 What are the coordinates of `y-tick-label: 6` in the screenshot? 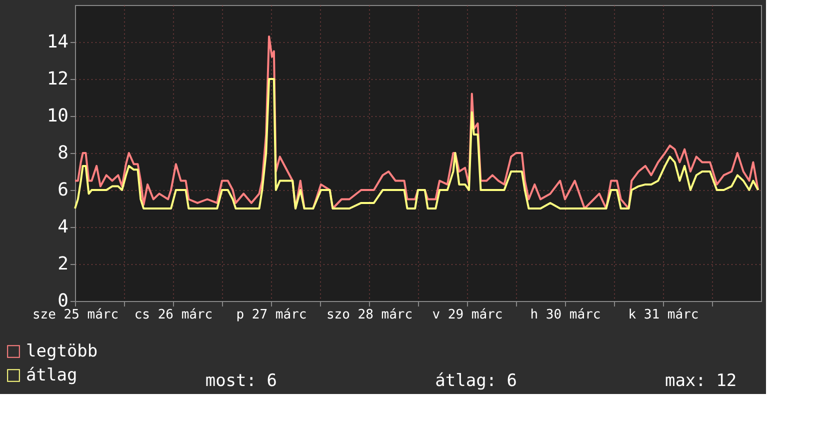 It's located at (63, 190).